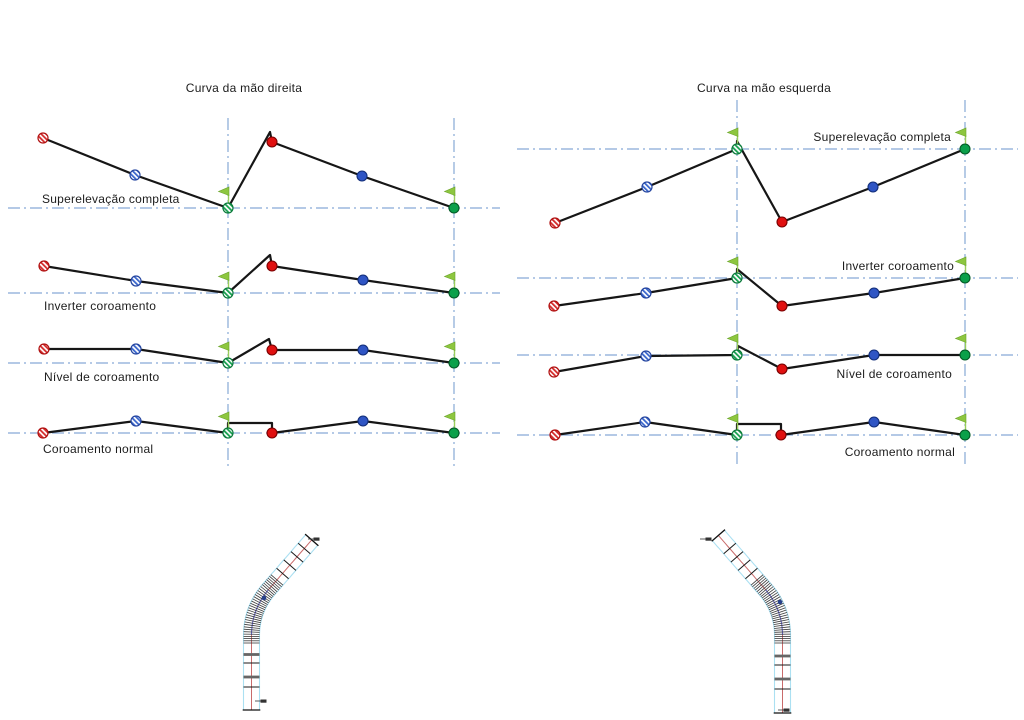 Image resolution: width=1024 pixels, height=720 pixels. I want to click on row-label-nivel-de-coroamento-right: Nível de coroamento, so click(895, 374).